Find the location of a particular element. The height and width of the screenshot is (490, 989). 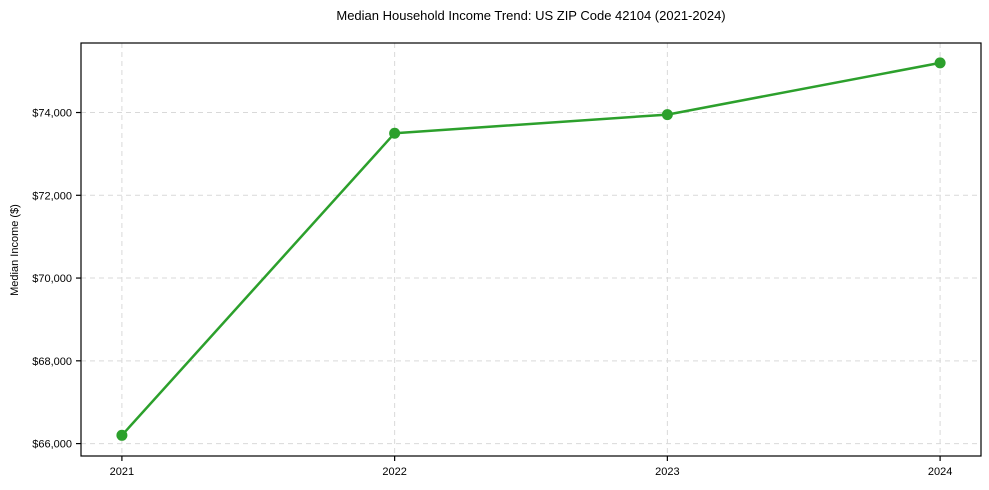

y-tick-label: $68,000 is located at coordinates (52, 362).